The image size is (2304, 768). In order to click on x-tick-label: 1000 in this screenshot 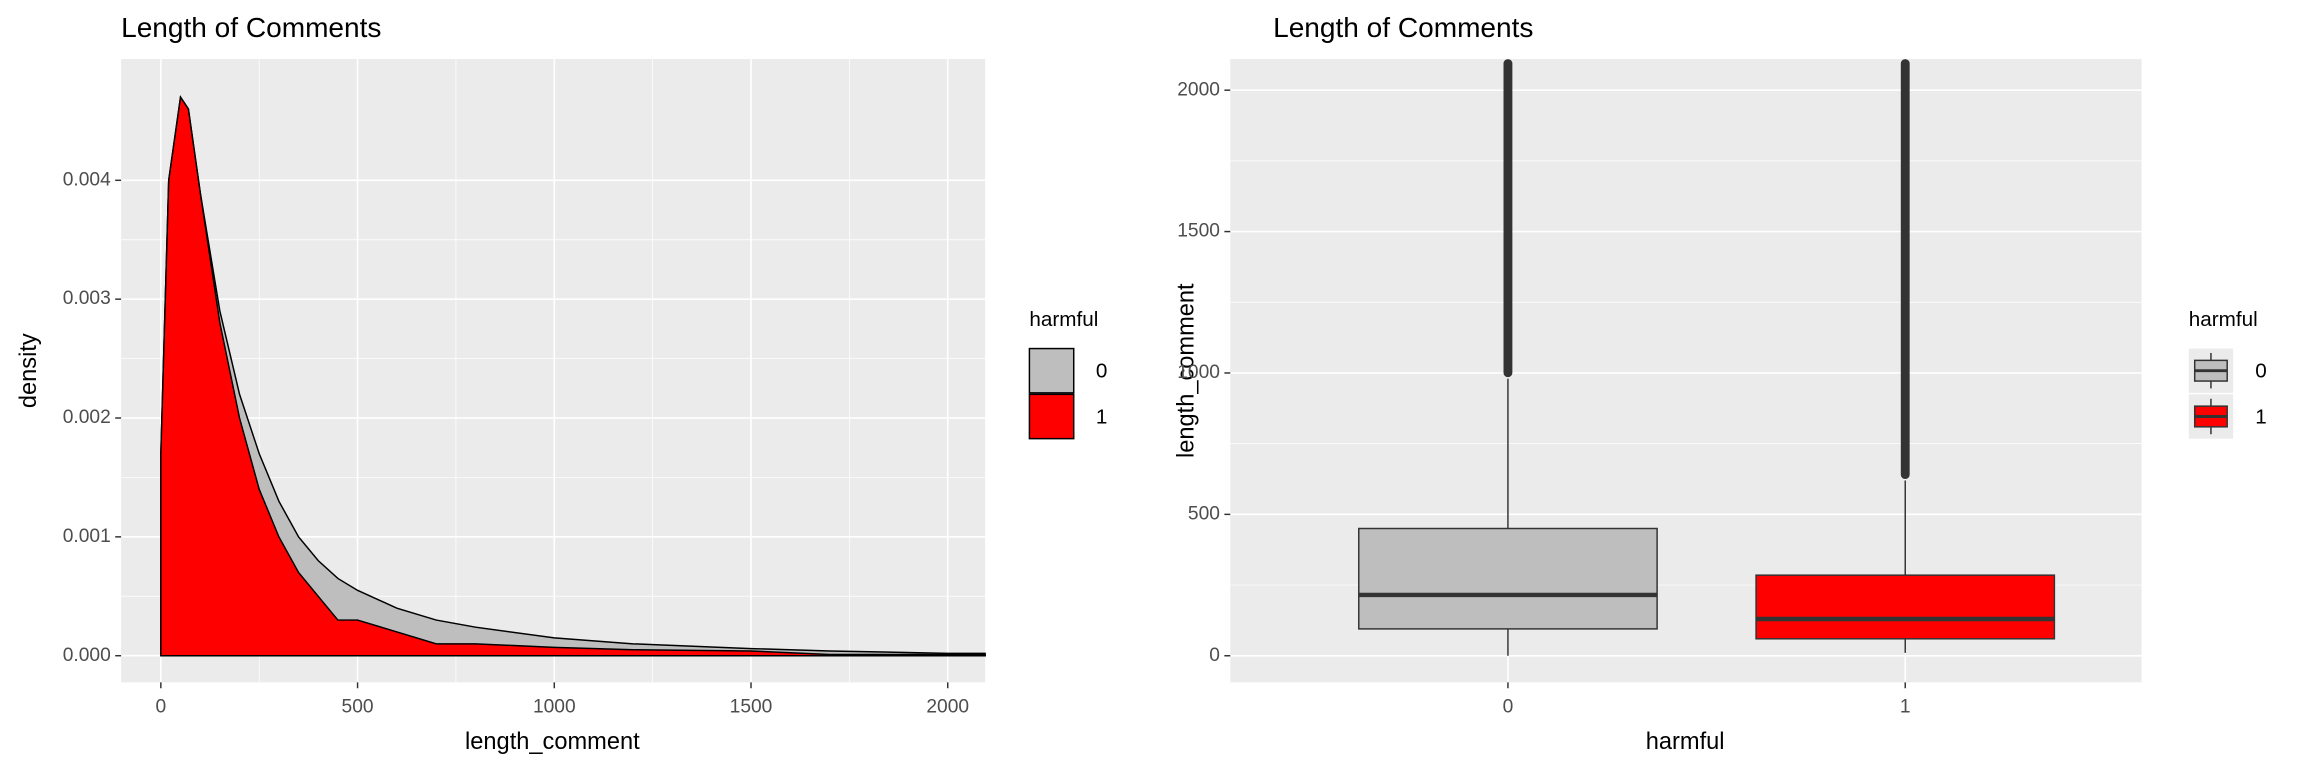, I will do `click(554, 707)`.